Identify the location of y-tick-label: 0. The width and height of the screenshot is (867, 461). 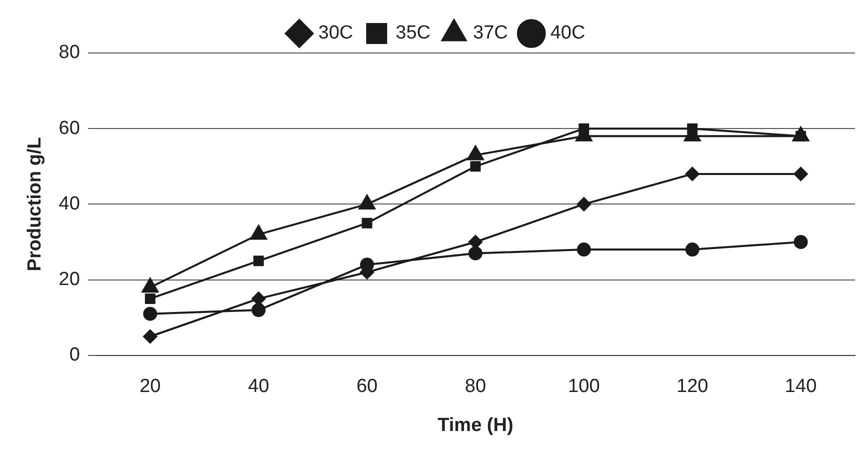
(74, 355).